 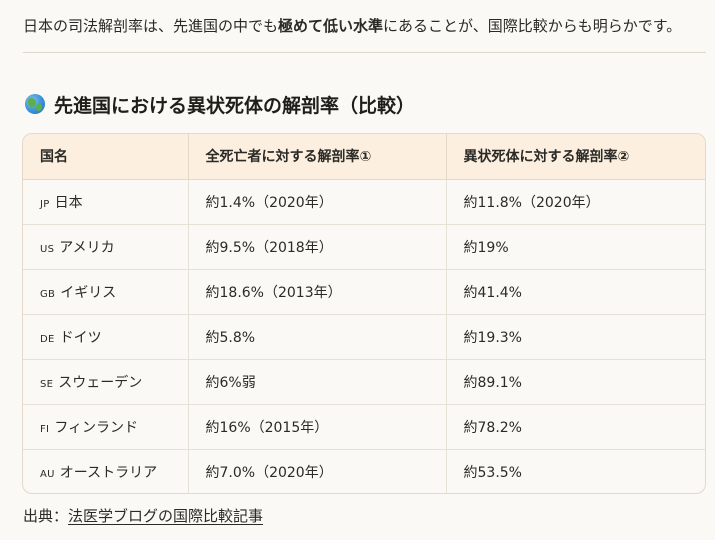 I want to click on unnatural-death-rate-cell: 約89.1%, so click(x=575, y=382).